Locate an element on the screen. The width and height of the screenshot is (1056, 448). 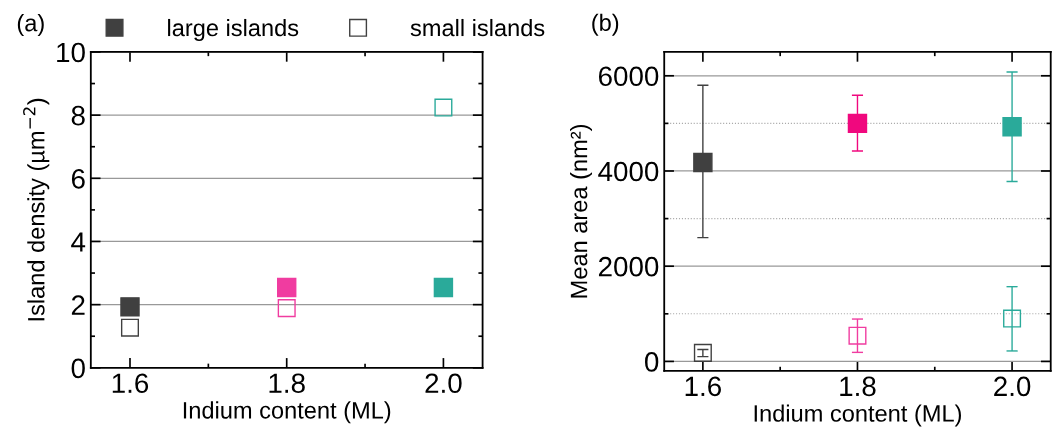
y-tick-label: 8 is located at coordinates (78, 115).